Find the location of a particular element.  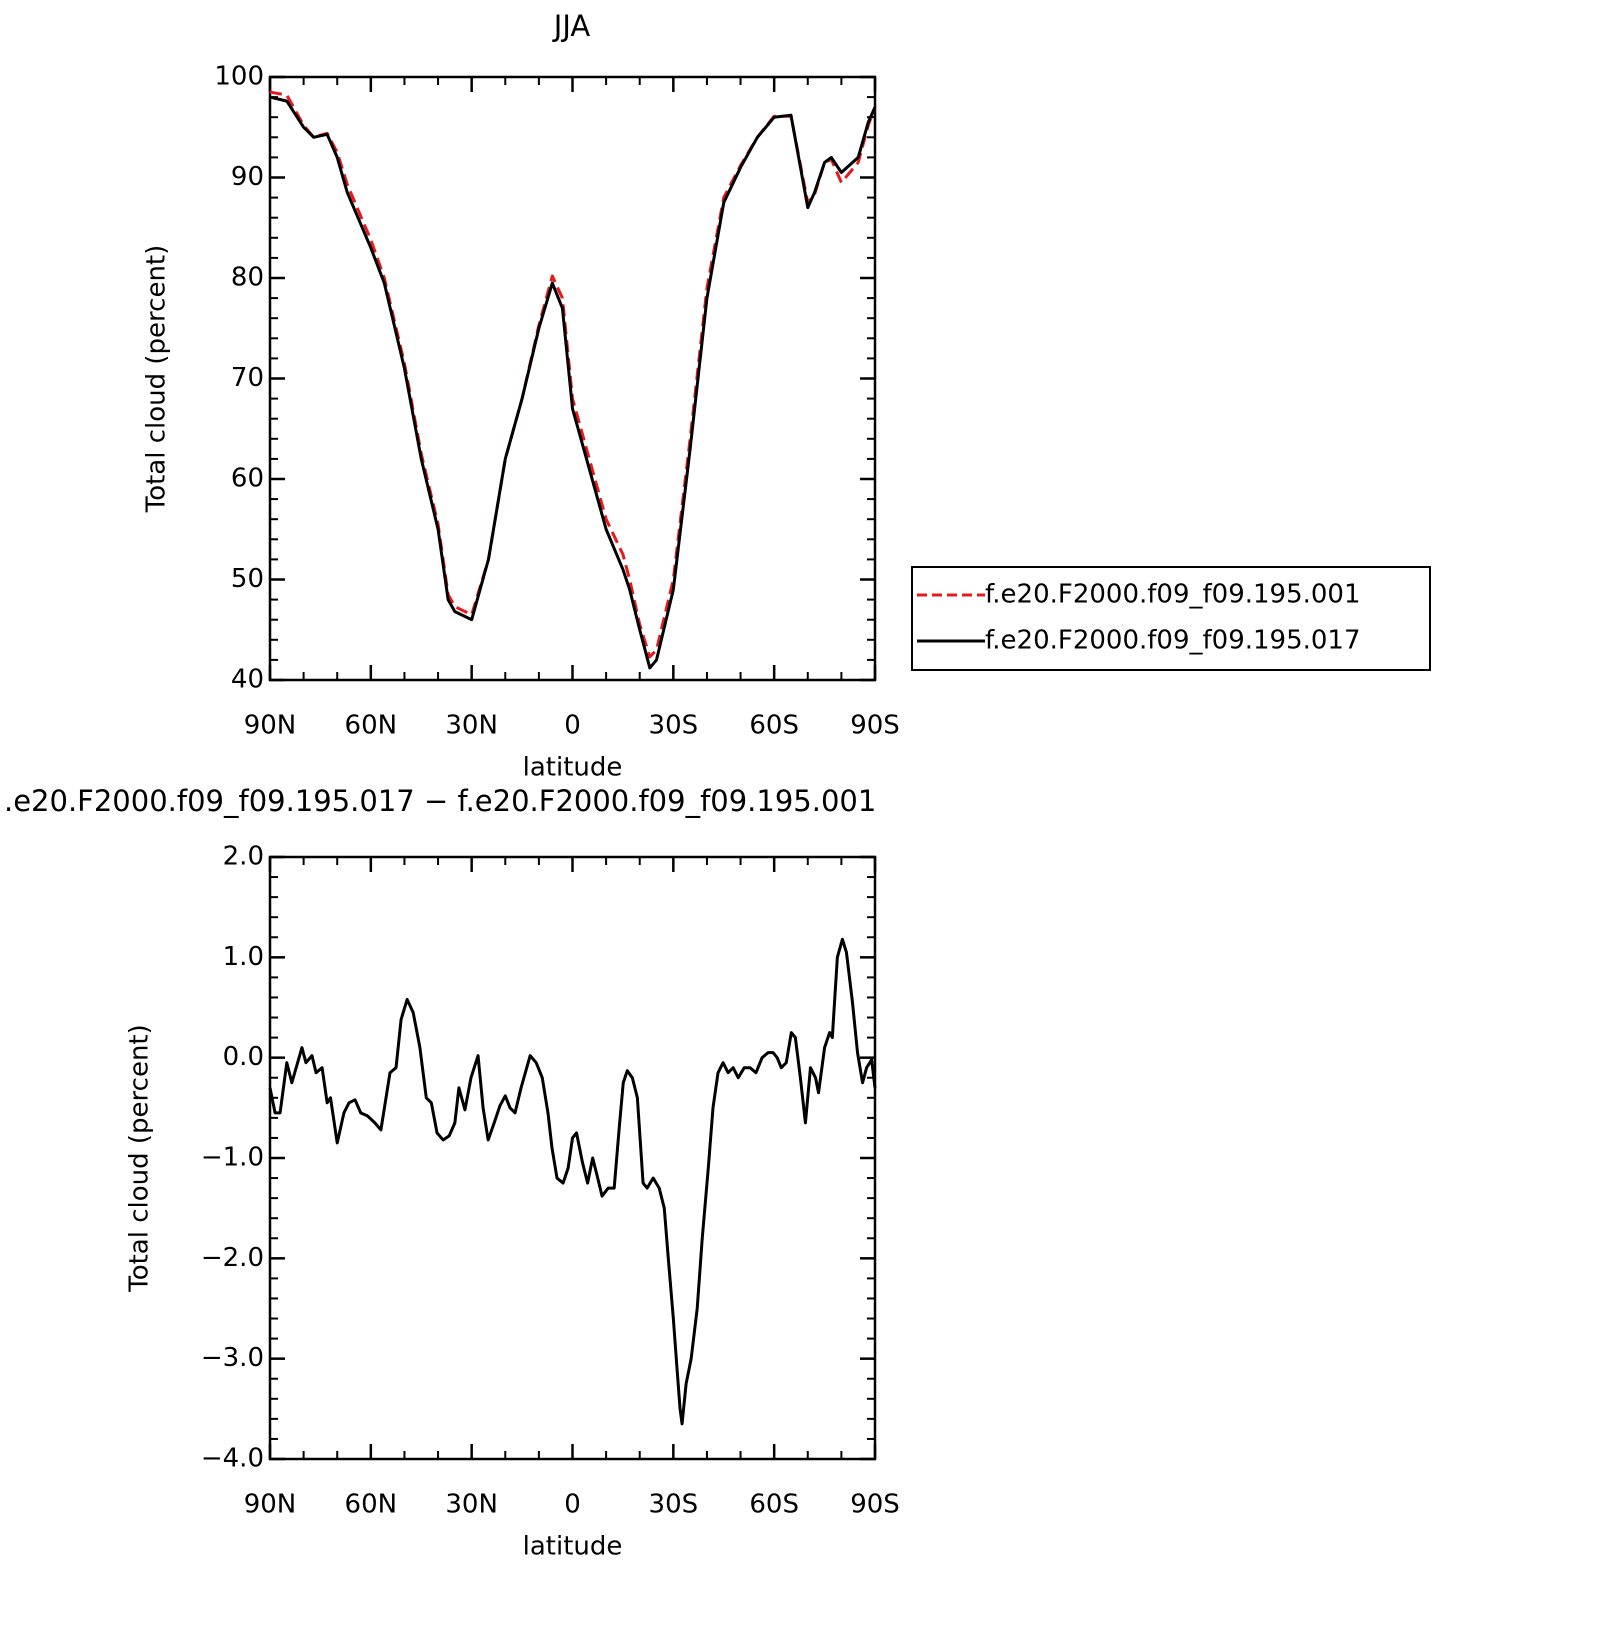

legend-box is located at coordinates (1171, 618).